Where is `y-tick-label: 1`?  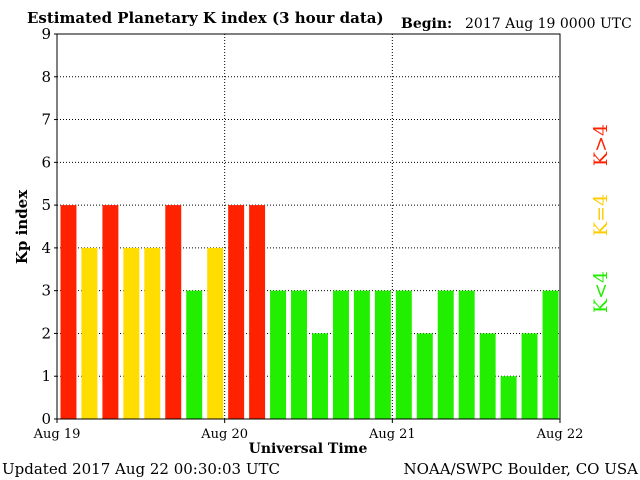
y-tick-label: 1 is located at coordinates (46, 376).